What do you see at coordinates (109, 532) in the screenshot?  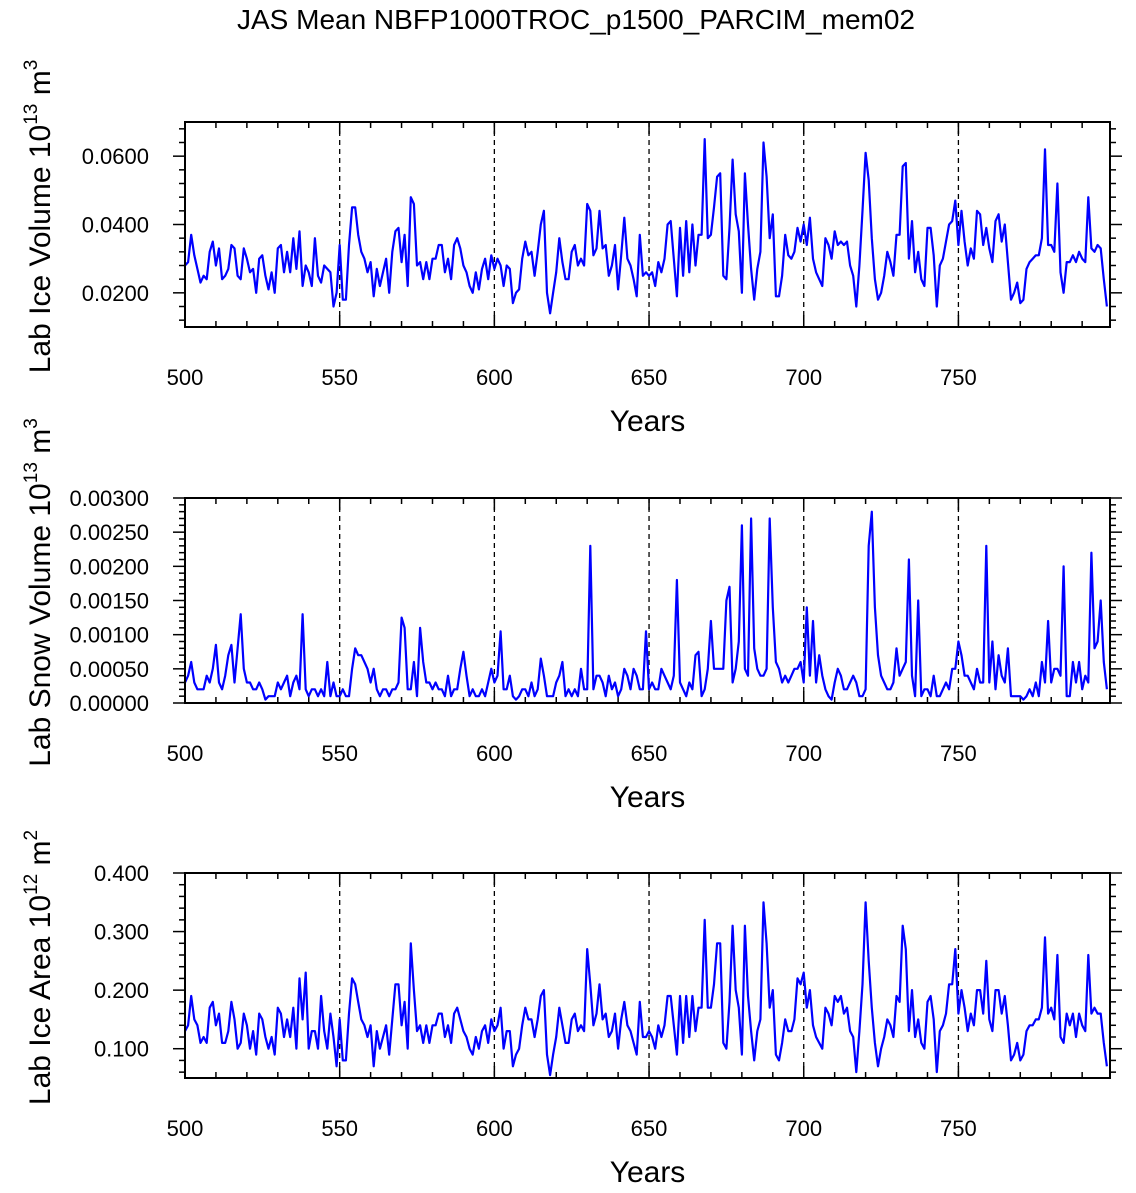 I see `y-tick-label: 0.00250` at bounding box center [109, 532].